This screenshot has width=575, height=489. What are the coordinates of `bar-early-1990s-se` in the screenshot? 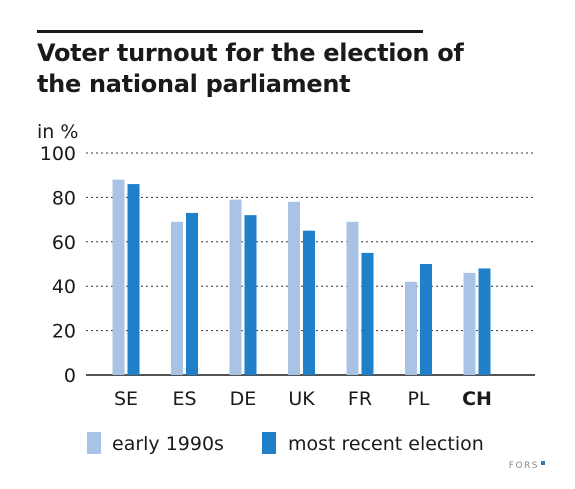 It's located at (118, 277).